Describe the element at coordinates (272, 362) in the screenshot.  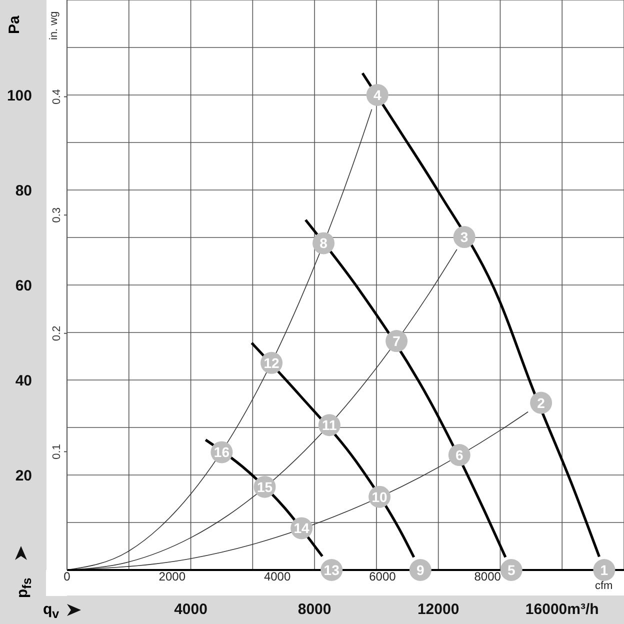
I see `annotation: 12` at that location.